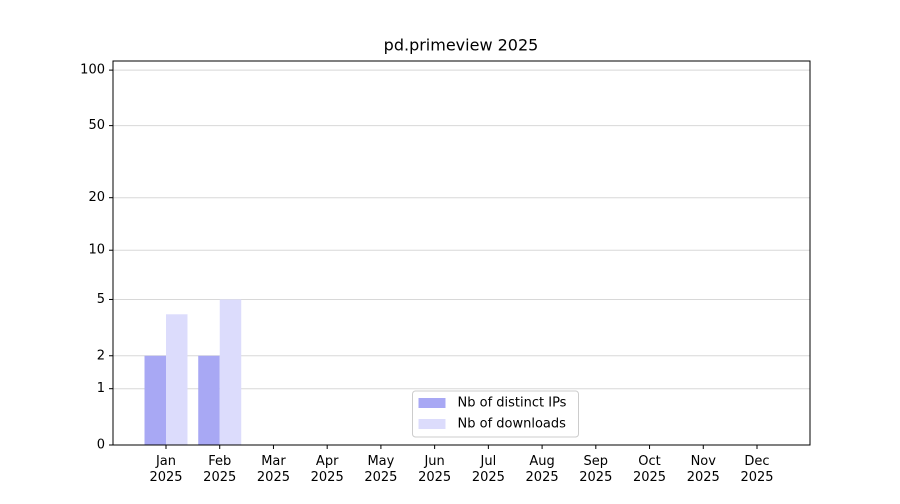  Describe the element at coordinates (703, 469) in the screenshot. I see `x-tick-label: Nov 2025` at that location.